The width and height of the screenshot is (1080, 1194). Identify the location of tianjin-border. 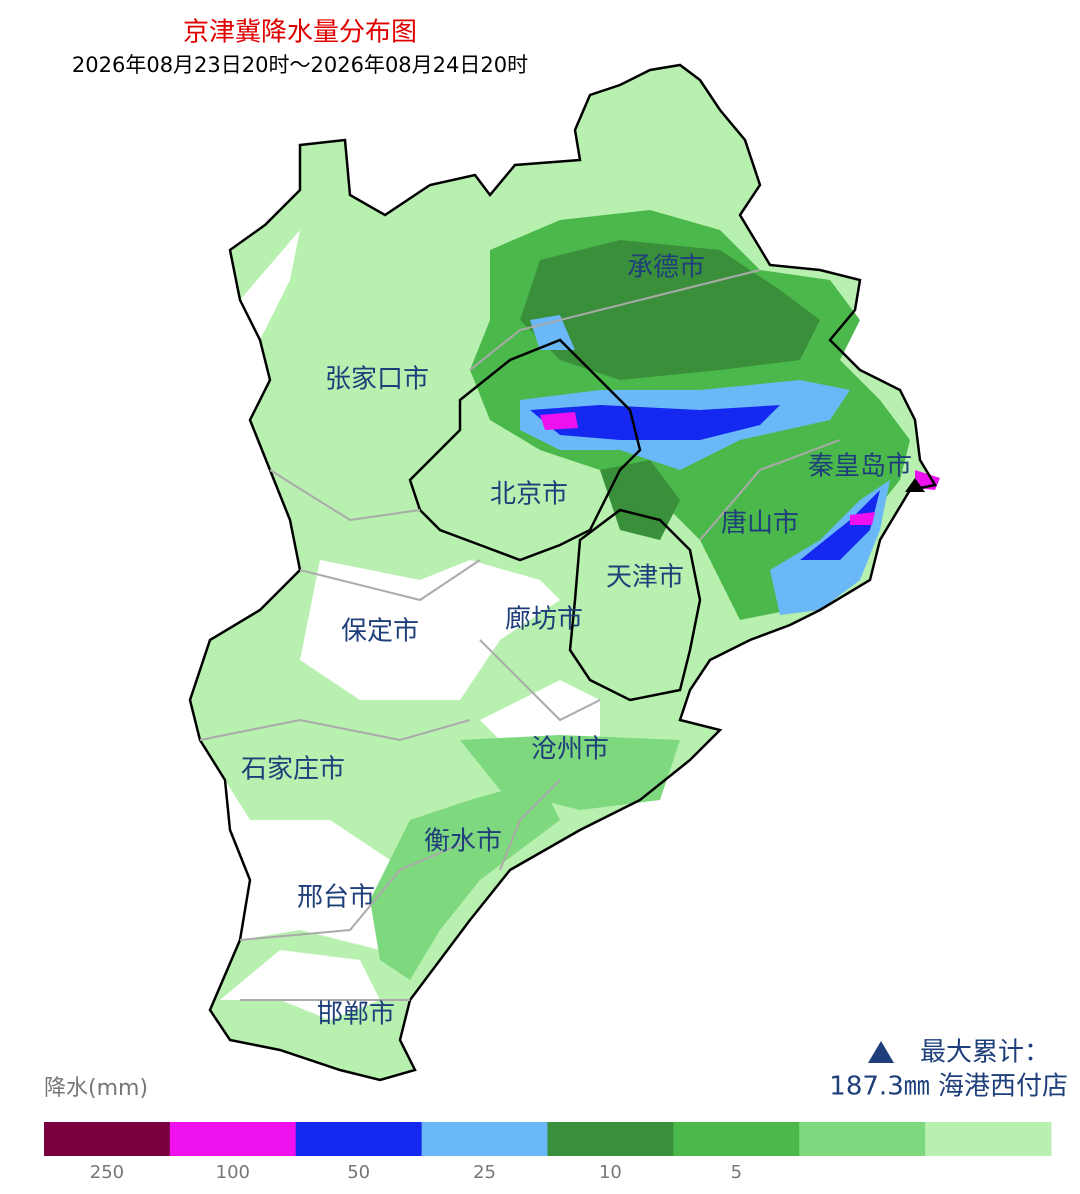
(635, 605).